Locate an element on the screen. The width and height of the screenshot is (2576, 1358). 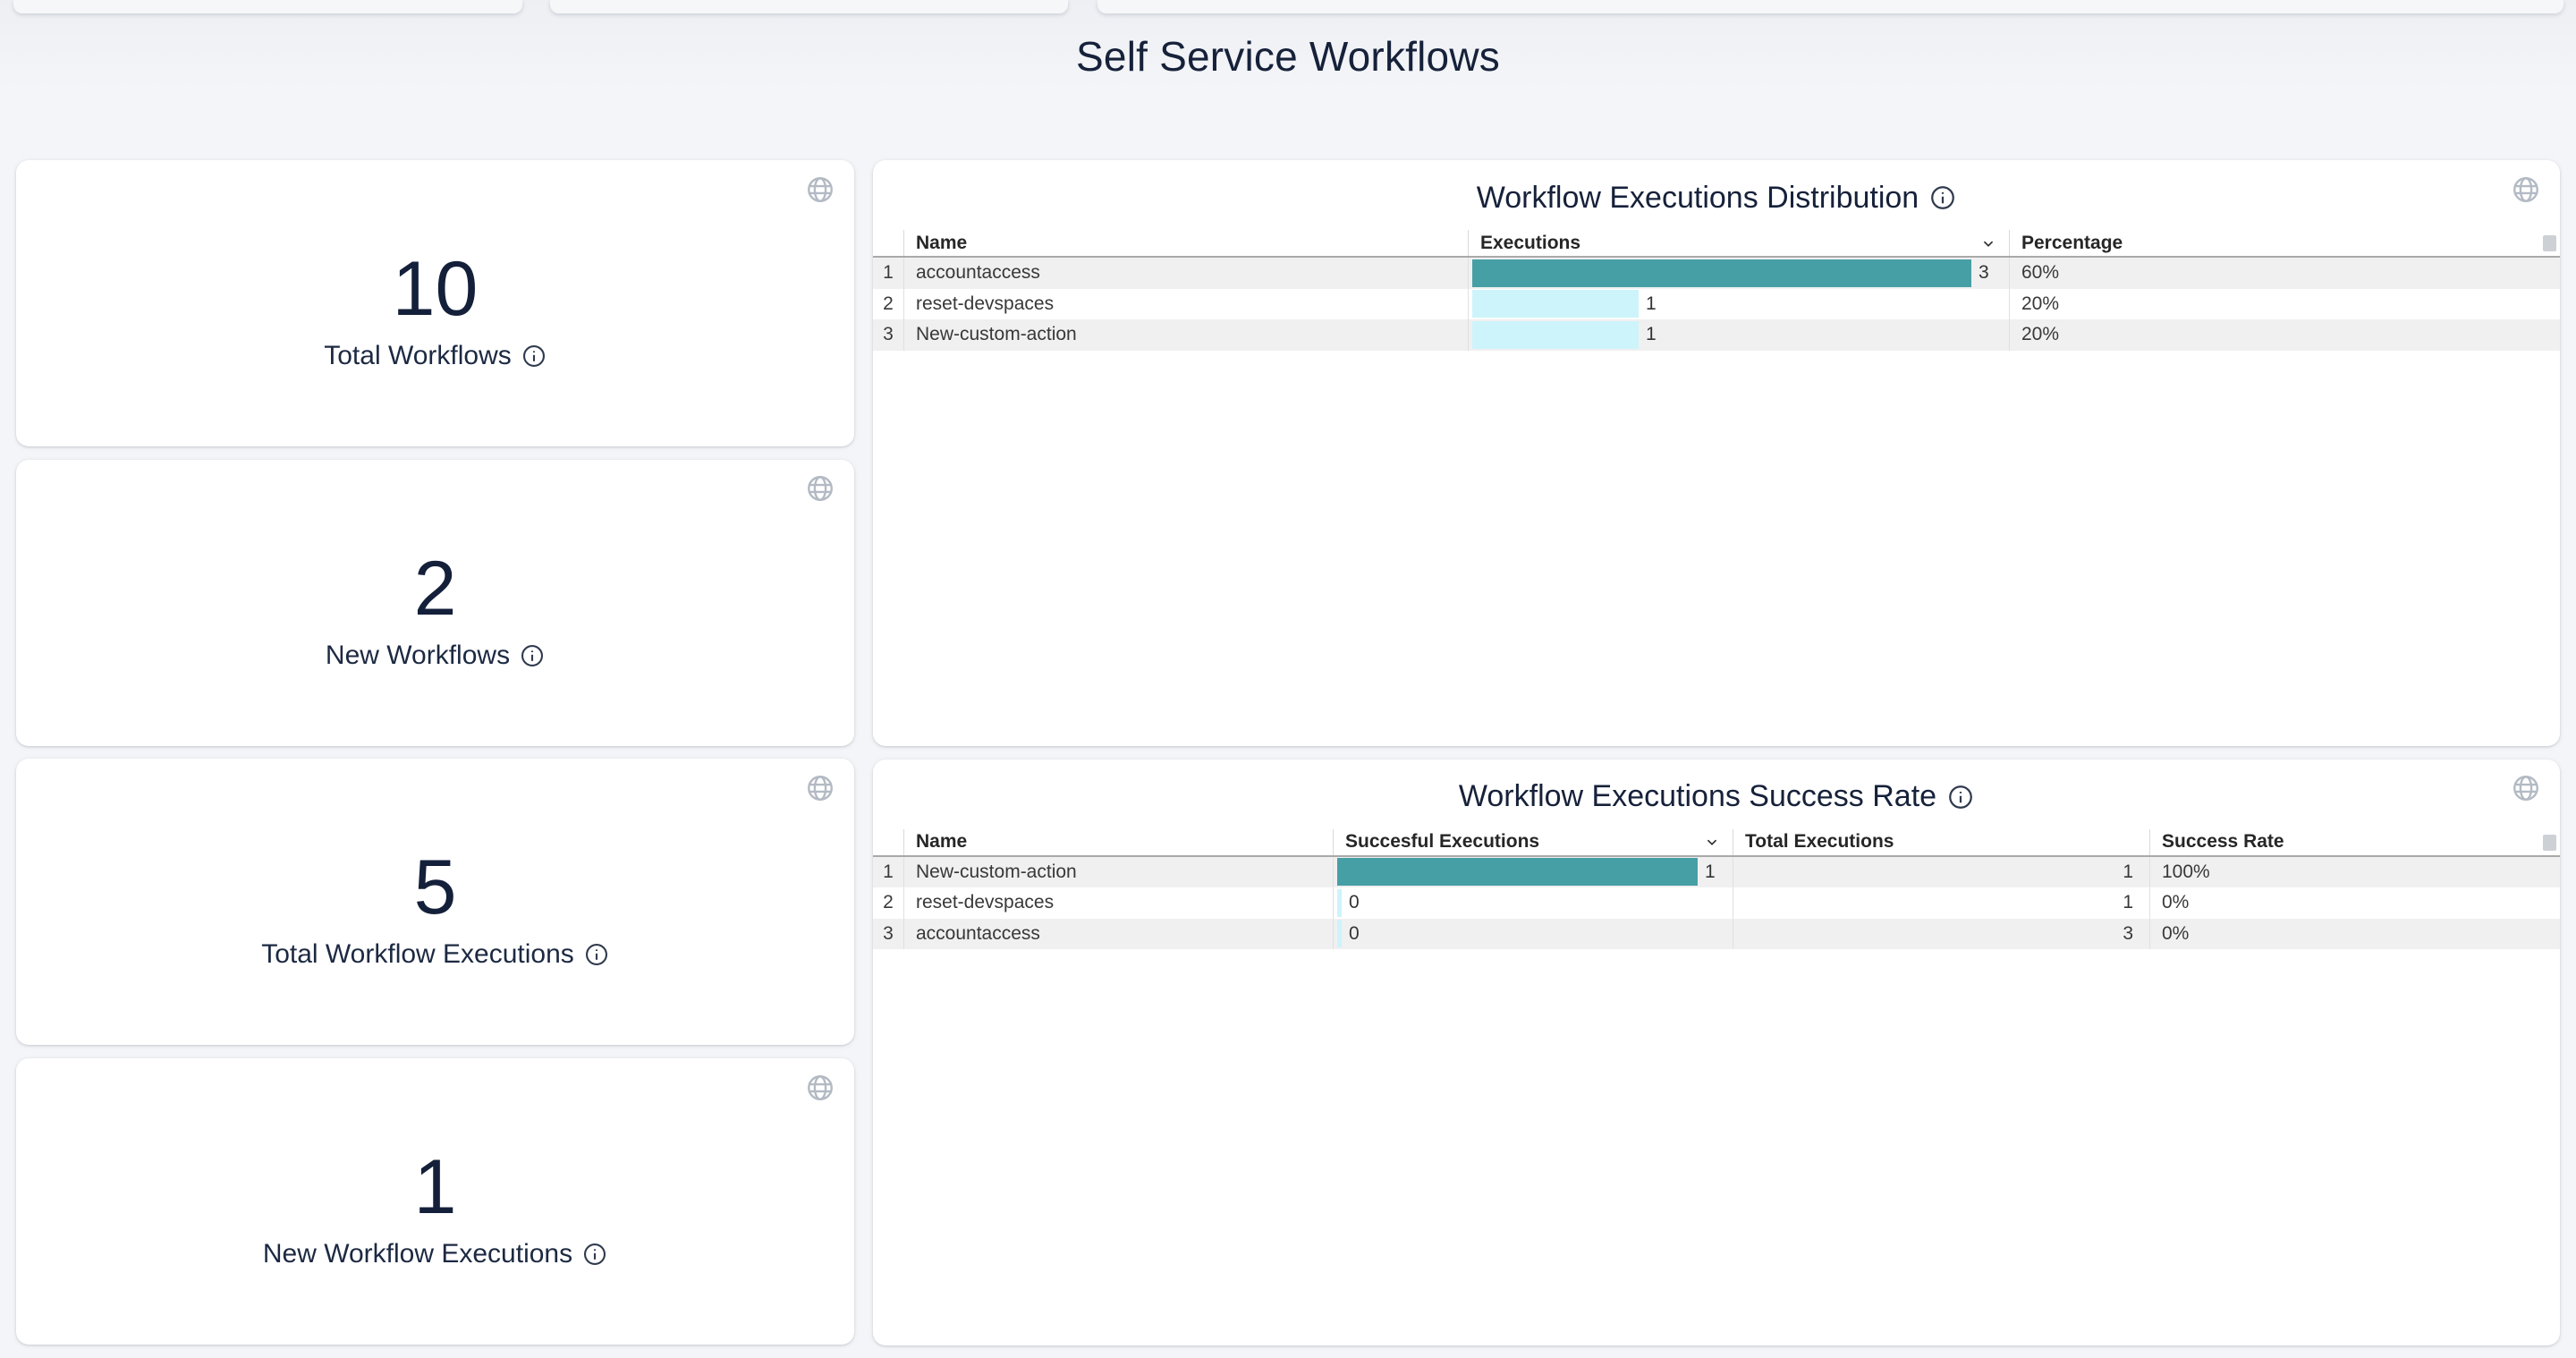
column-header-label: Succesful Executions is located at coordinates (1442, 842).